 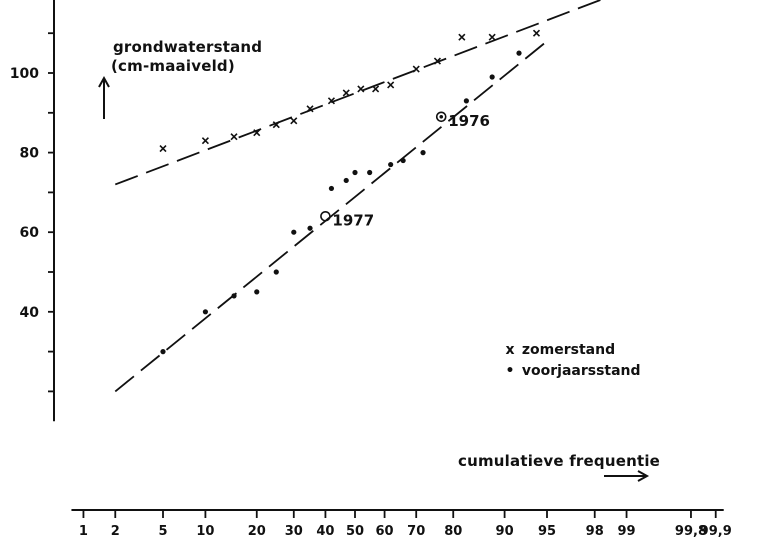 What do you see at coordinates (24, 74) in the screenshot?
I see `y-tick-label: 100` at bounding box center [24, 74].